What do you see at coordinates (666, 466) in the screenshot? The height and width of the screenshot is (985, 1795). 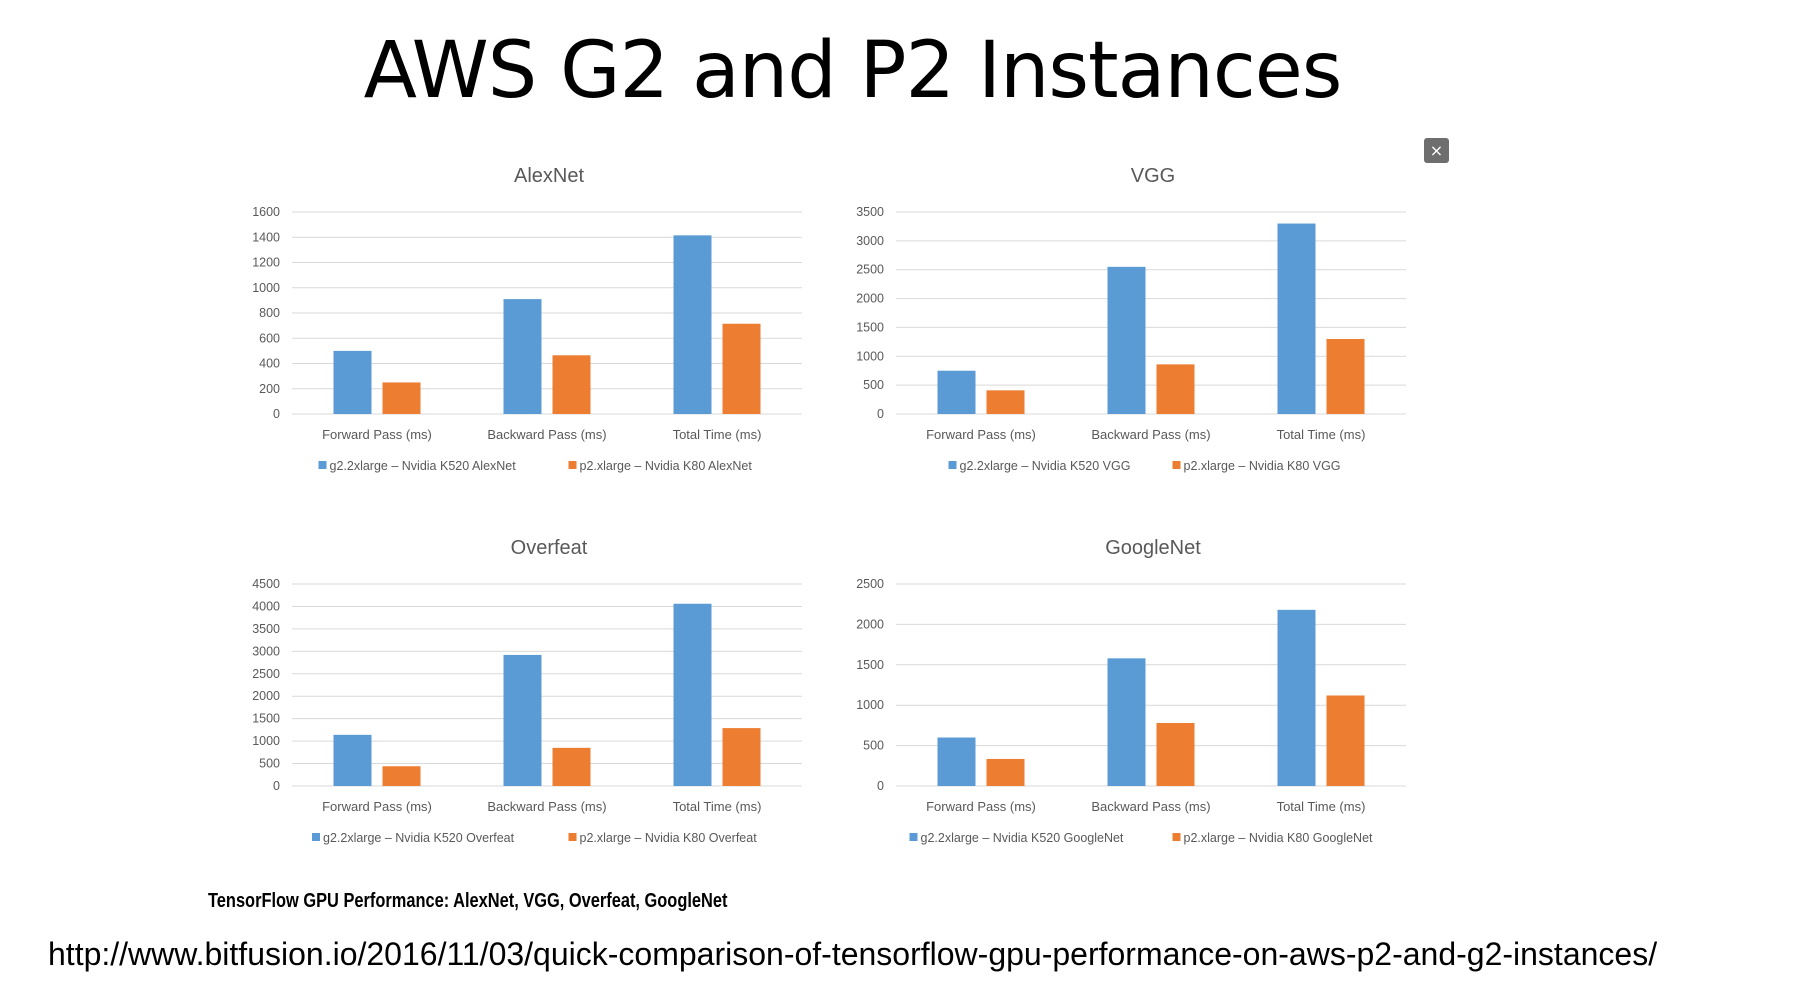 I see `legend-label: p2.xlarge – Nvidia K80 AlexNet` at bounding box center [666, 466].